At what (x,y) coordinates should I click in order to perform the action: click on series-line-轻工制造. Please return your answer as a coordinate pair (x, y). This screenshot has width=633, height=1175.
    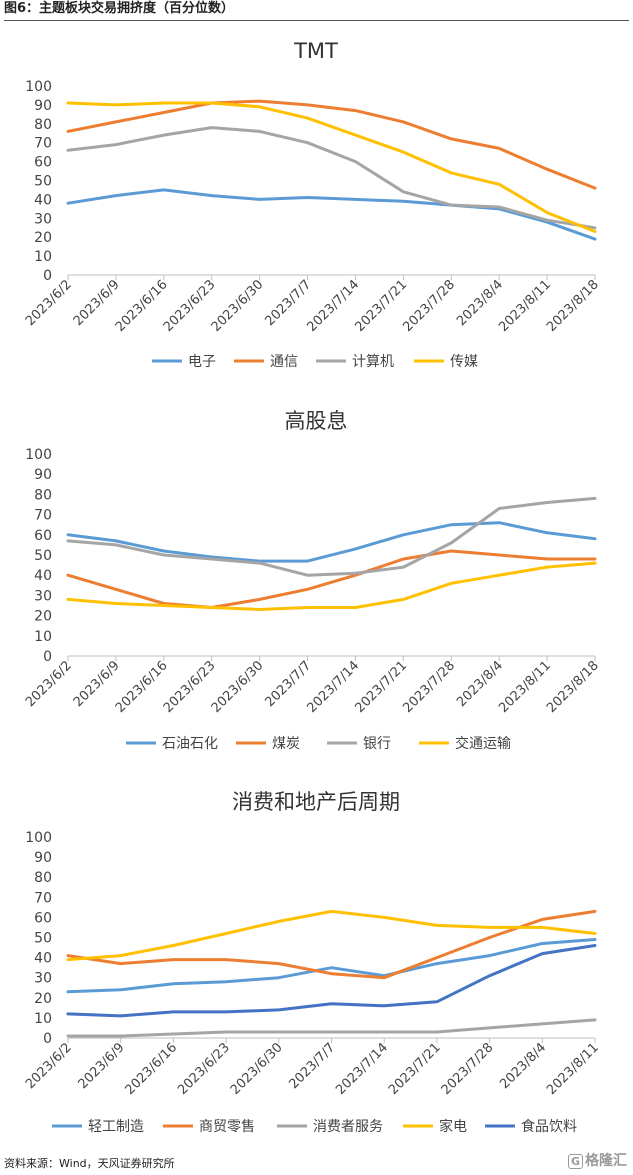
    Looking at the image, I should click on (331, 966).